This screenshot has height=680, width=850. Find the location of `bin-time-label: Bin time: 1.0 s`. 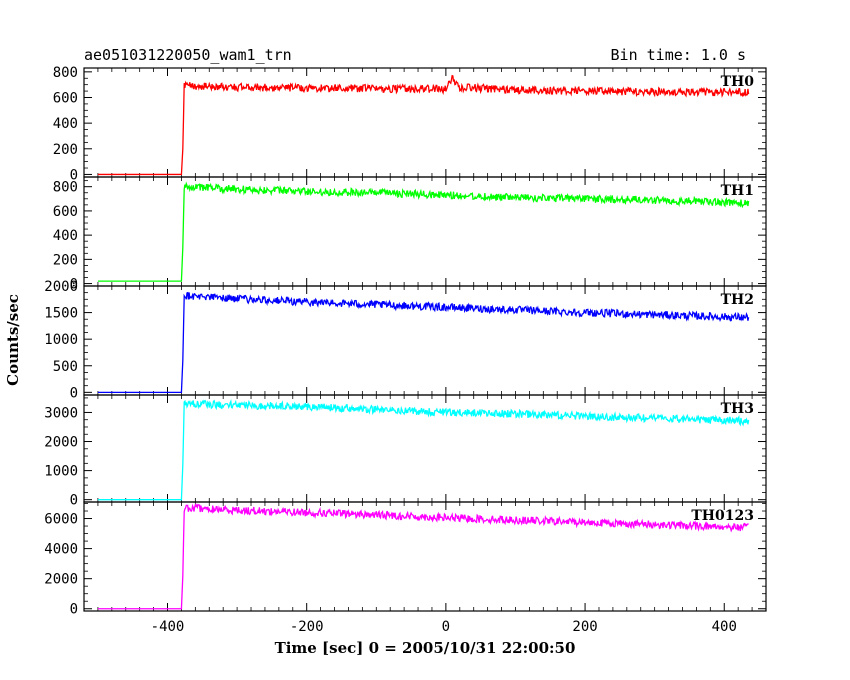

bin-time-label: Bin time: 1.0 s is located at coordinates (678, 55).